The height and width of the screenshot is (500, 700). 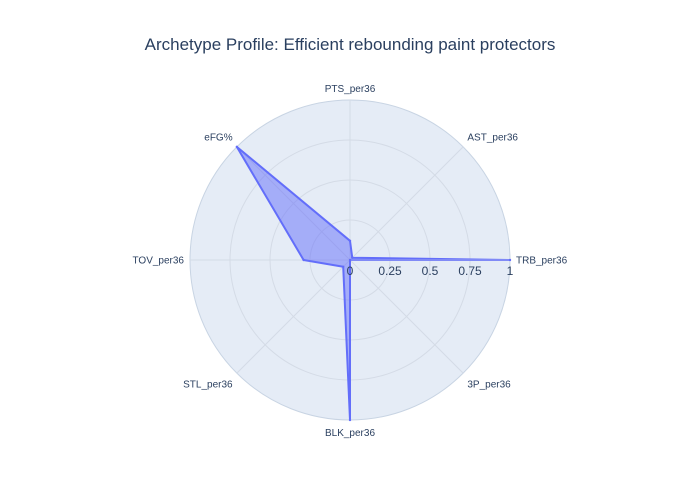 What do you see at coordinates (350, 420) in the screenshot?
I see `data-point-blk-per36` at bounding box center [350, 420].